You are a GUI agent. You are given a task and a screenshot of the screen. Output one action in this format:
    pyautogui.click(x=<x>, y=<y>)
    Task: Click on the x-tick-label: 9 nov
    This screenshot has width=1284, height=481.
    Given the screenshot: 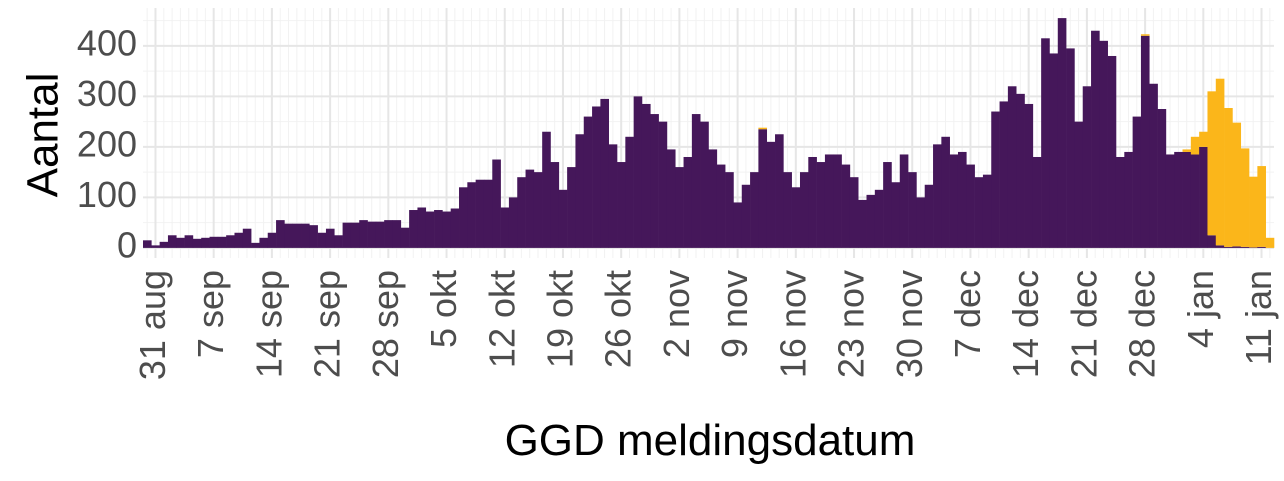 What is the action you would take?
    pyautogui.click(x=734, y=314)
    